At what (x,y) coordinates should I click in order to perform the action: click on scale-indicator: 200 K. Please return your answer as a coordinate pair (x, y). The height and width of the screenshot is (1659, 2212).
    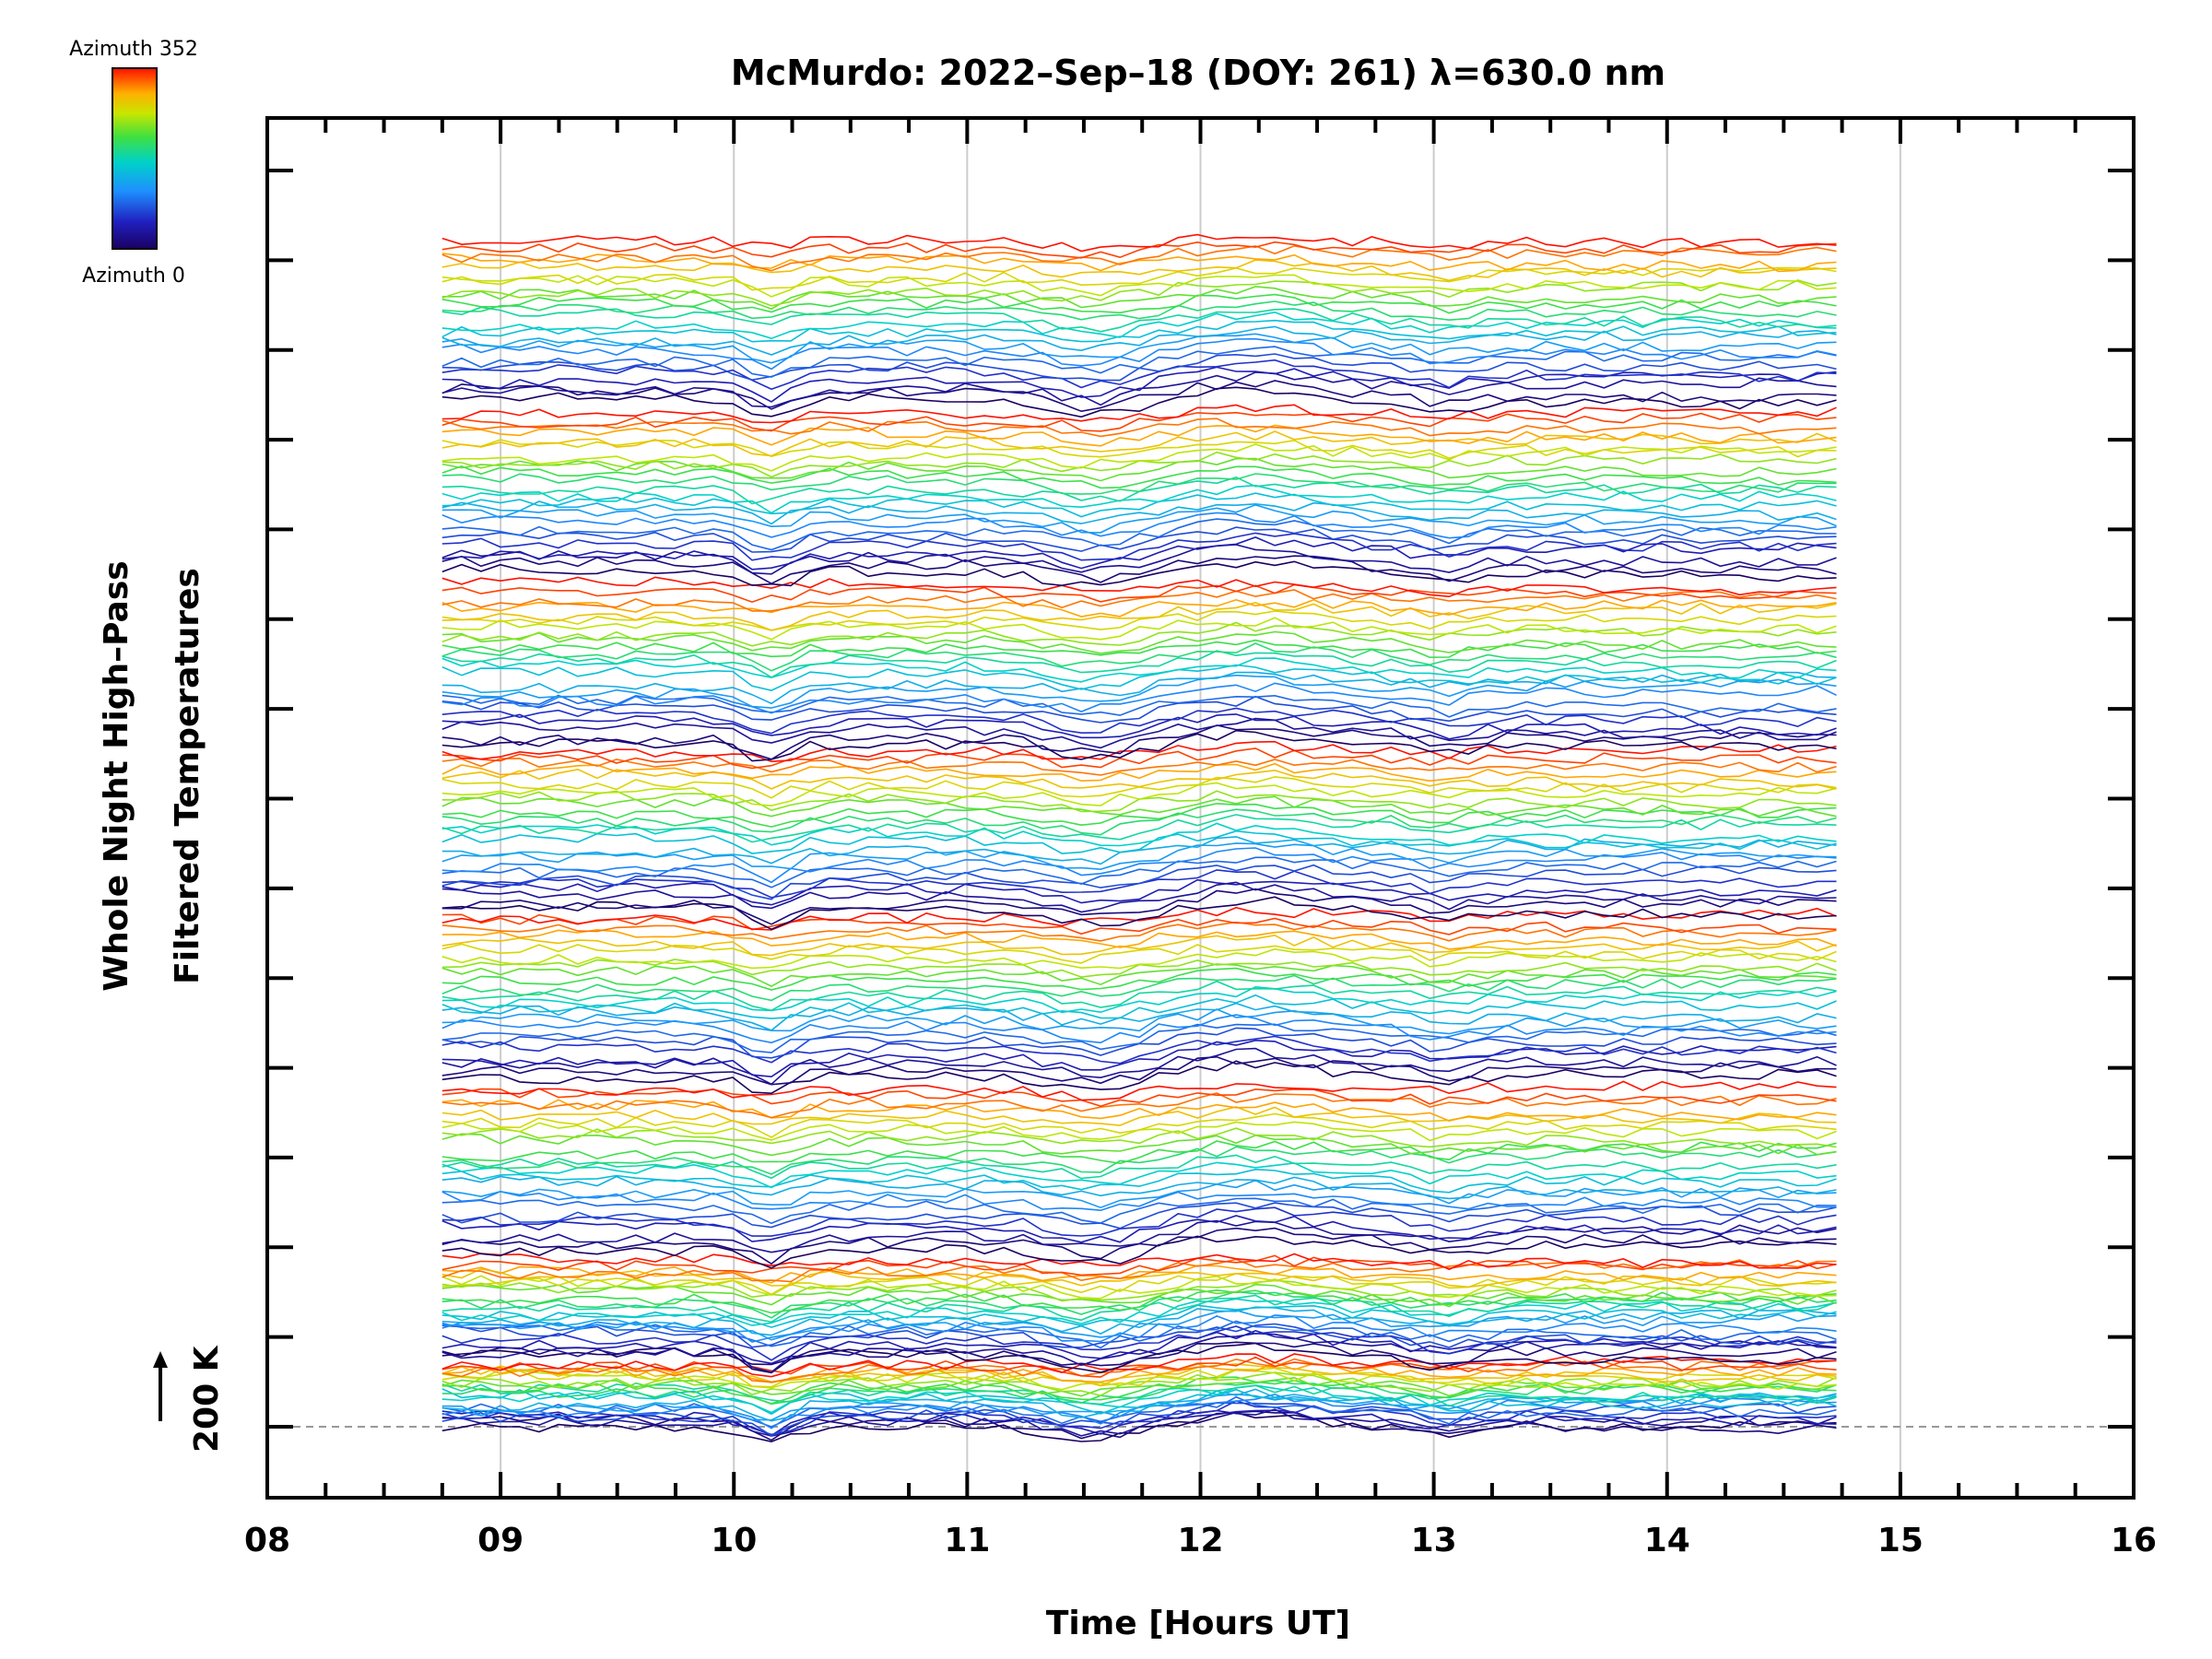
    Looking at the image, I should click on (189, 1399).